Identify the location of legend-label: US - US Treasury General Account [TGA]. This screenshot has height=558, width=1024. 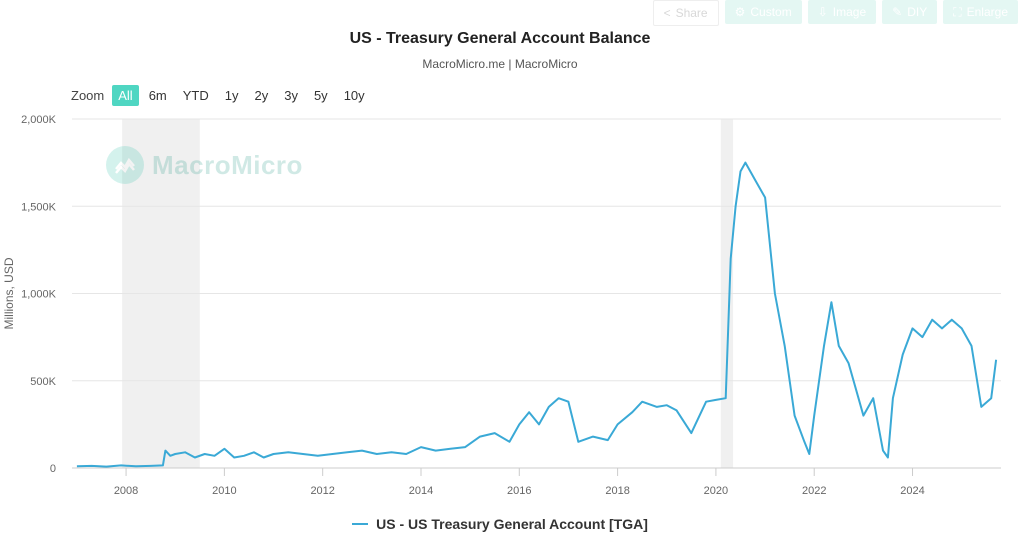
(512, 524).